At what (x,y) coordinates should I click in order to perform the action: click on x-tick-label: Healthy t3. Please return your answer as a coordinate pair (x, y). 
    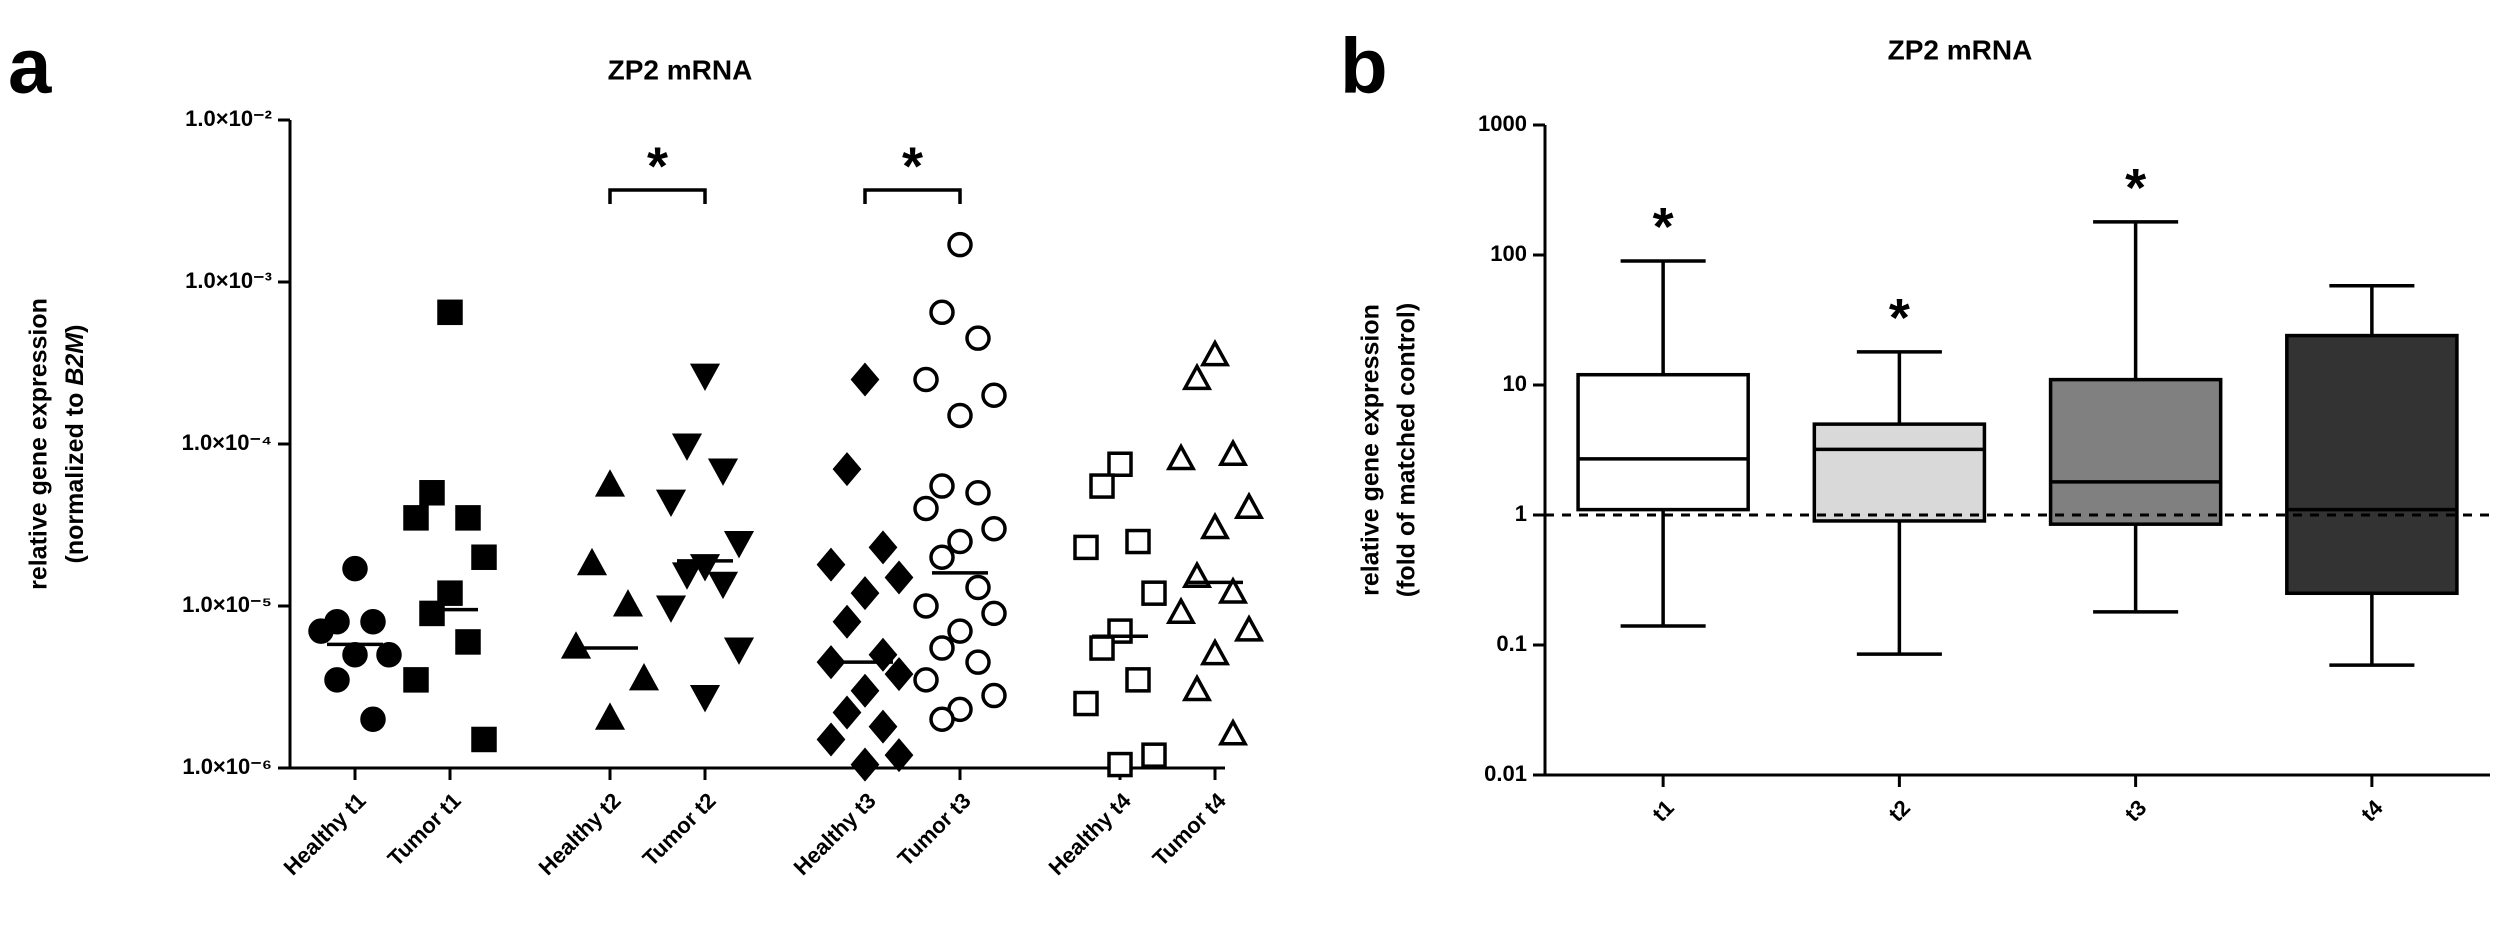
    Looking at the image, I should click on (835, 834).